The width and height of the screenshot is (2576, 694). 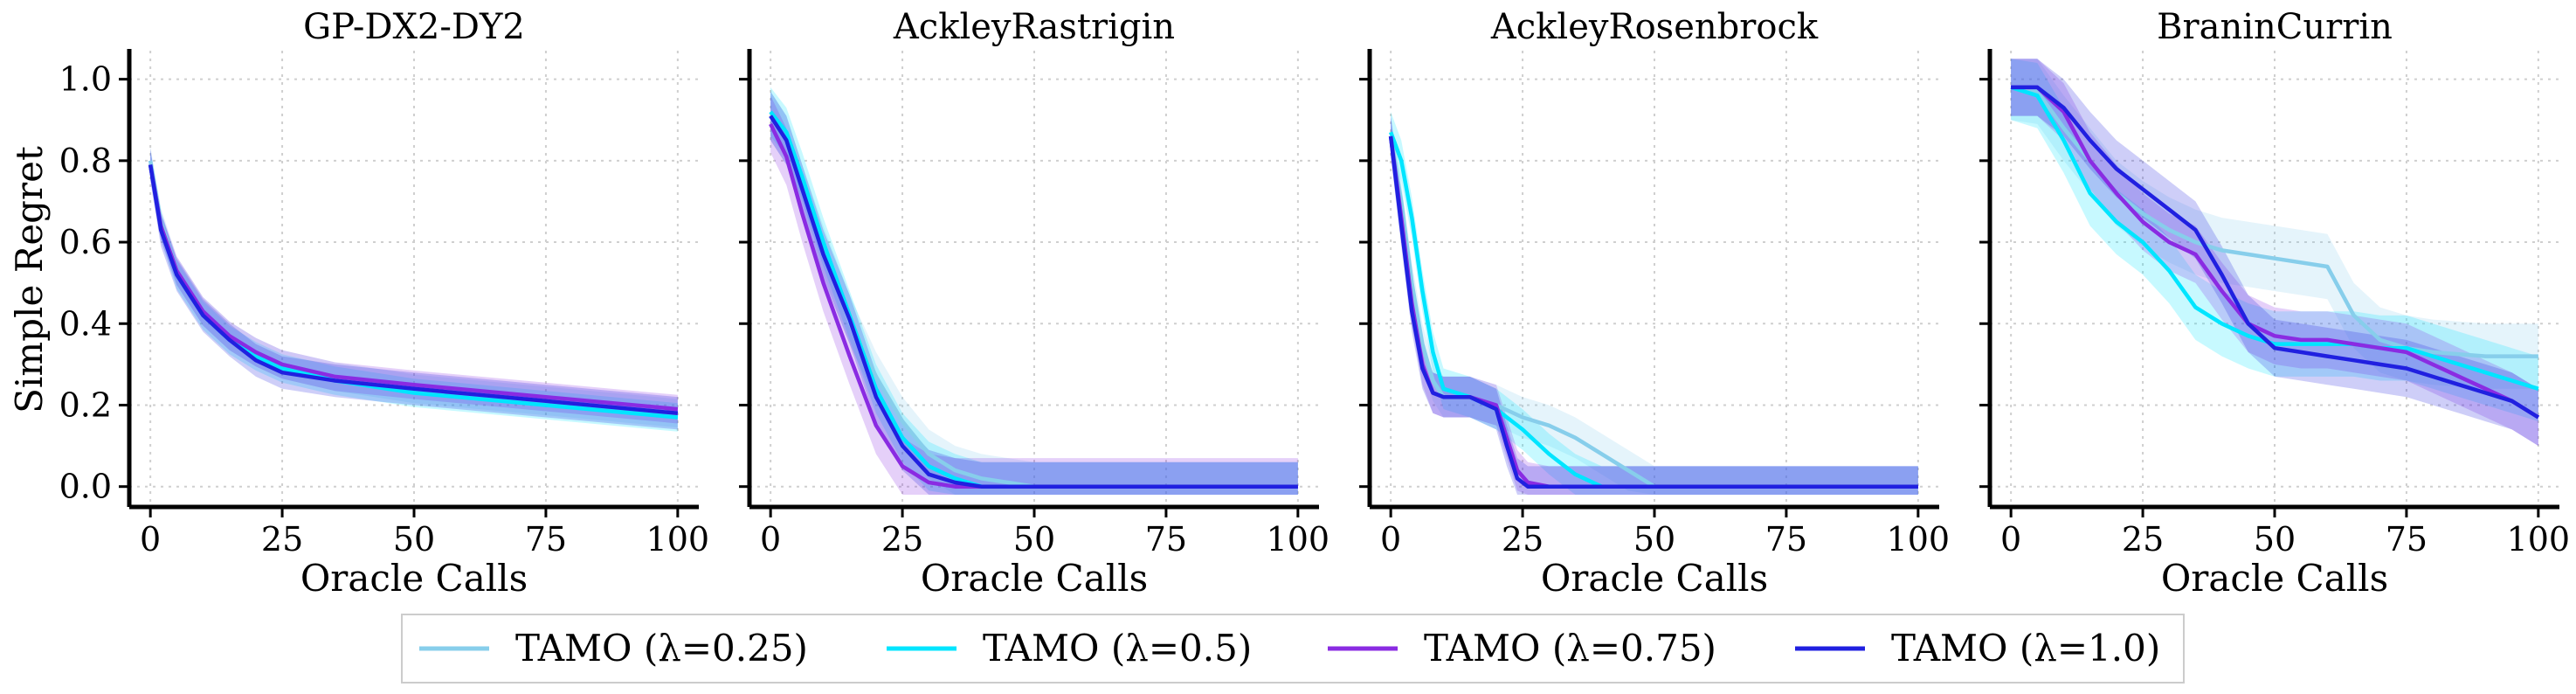 What do you see at coordinates (2025, 649) in the screenshot?
I see `legend-label-3: TAMO (λ=1.0)` at bounding box center [2025, 649].